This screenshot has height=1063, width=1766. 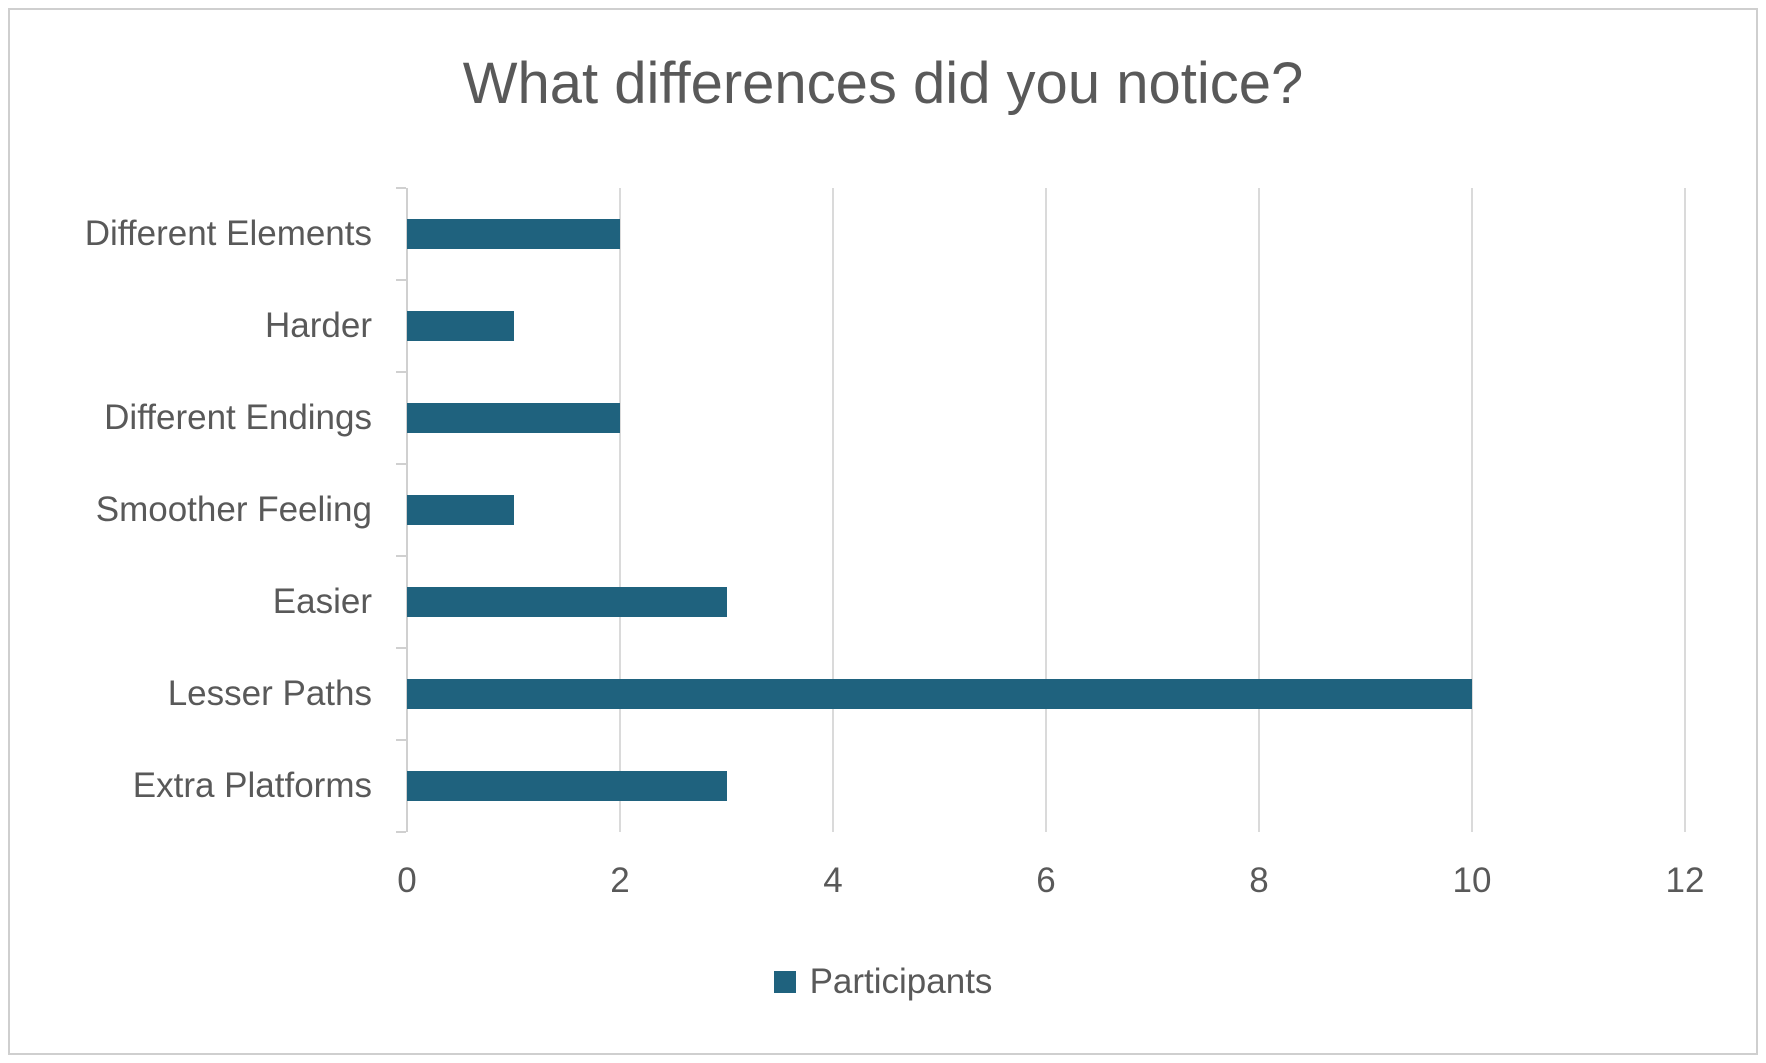 I want to click on x-tick-label-0: 0, so click(x=407, y=880).